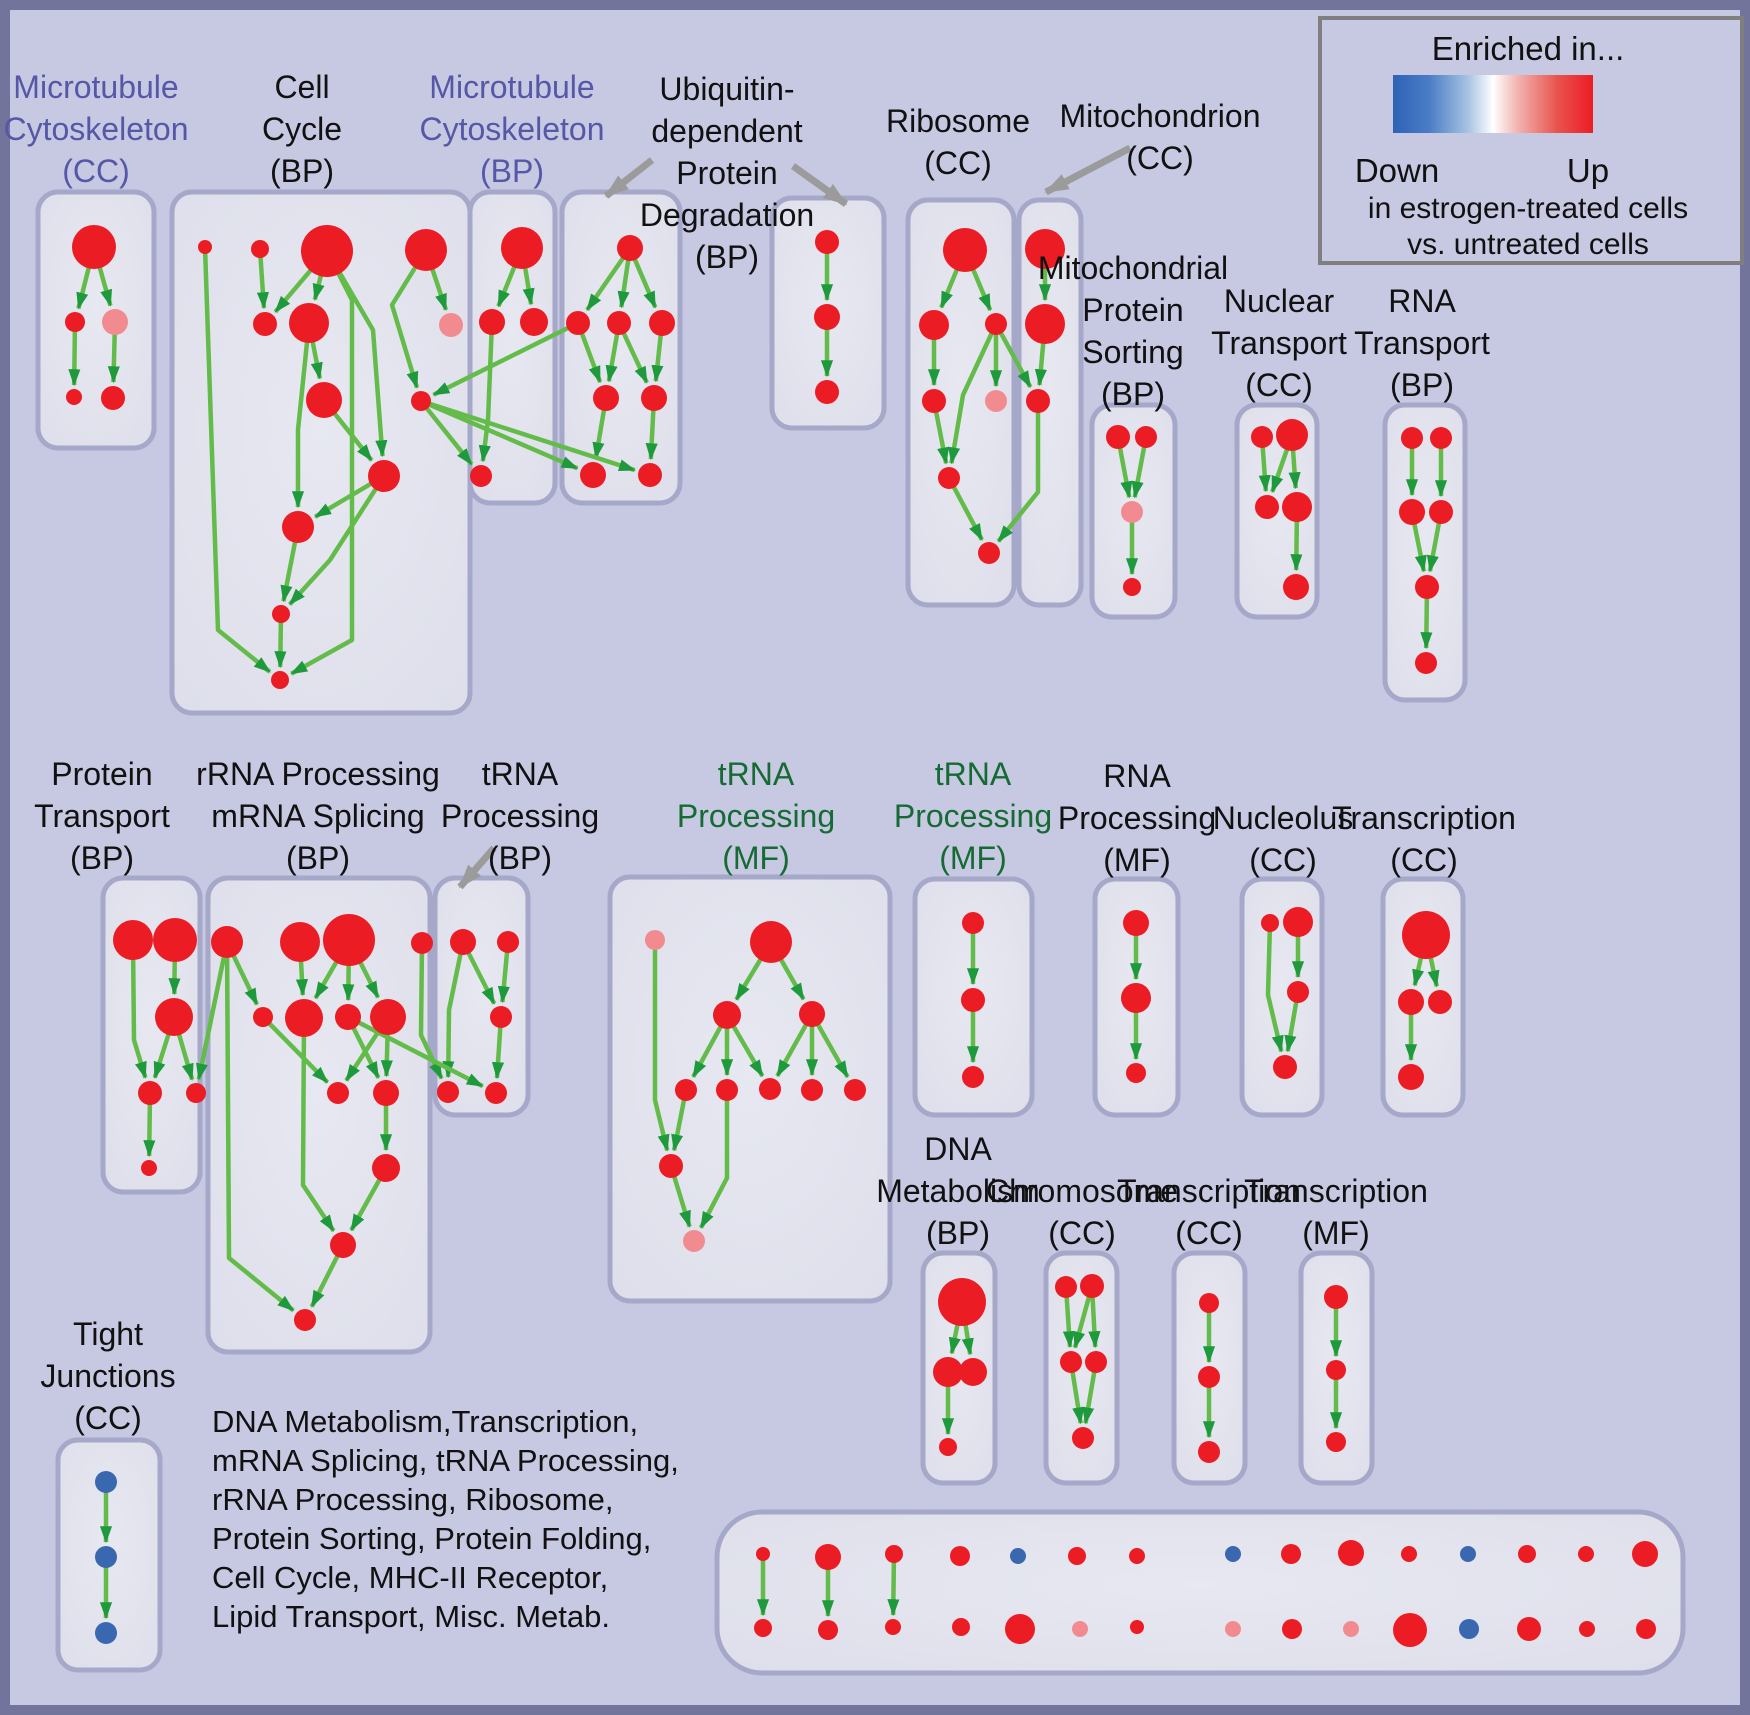 Image resolution: width=1750 pixels, height=1715 pixels. I want to click on node-rt5, so click(1427, 587).